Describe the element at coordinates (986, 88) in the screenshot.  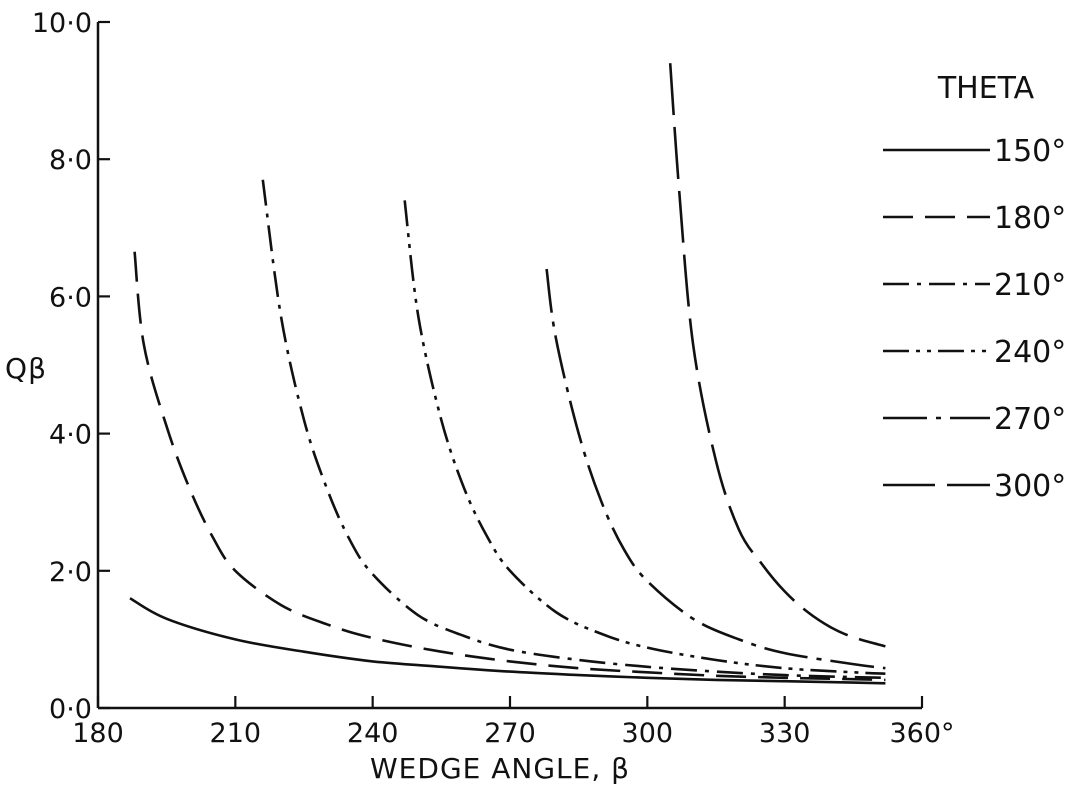
I see `legend-title: THETA` at that location.